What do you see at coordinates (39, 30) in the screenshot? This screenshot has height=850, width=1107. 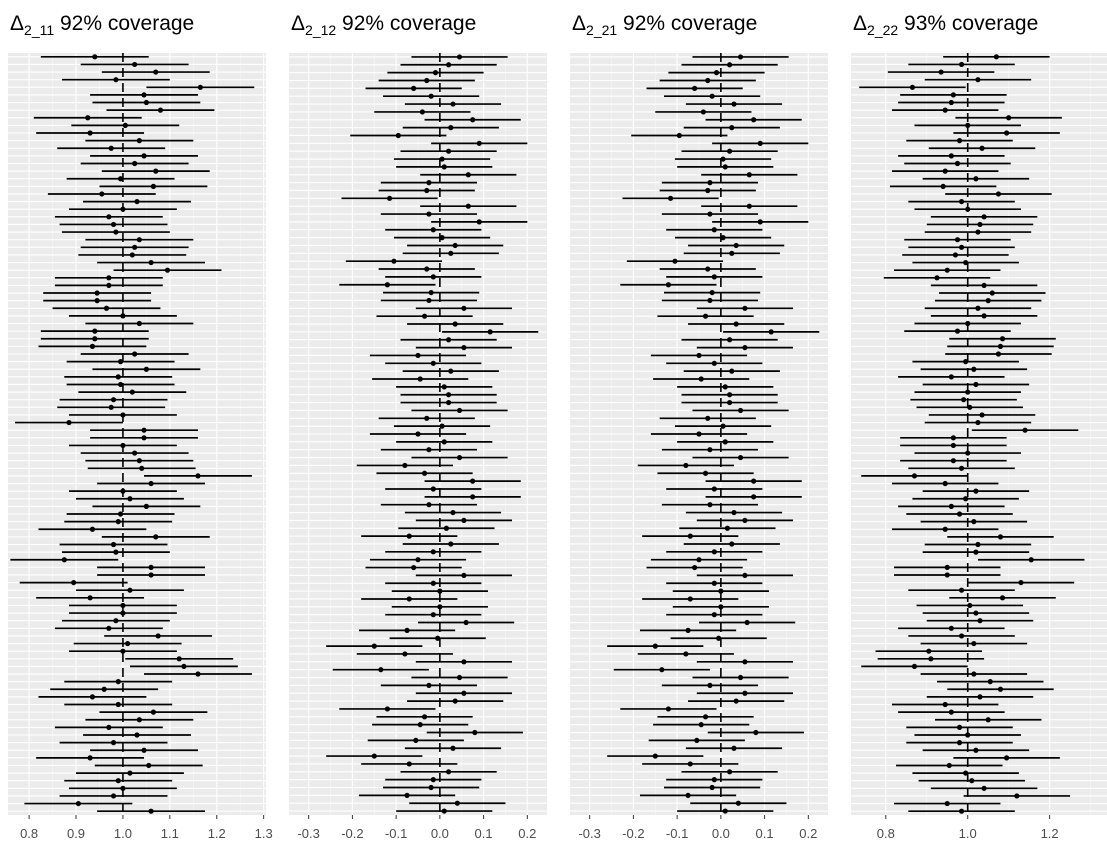 I see `title-subscript: 2_11` at bounding box center [39, 30].